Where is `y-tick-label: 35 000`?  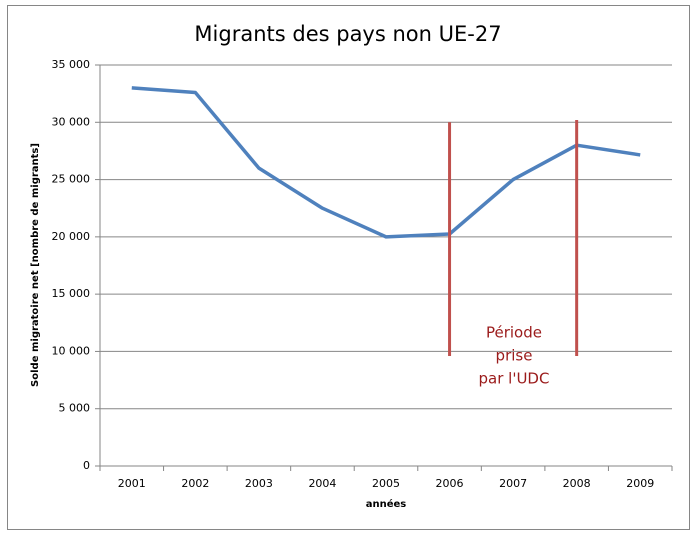 y-tick-label: 35 000 is located at coordinates (71, 64).